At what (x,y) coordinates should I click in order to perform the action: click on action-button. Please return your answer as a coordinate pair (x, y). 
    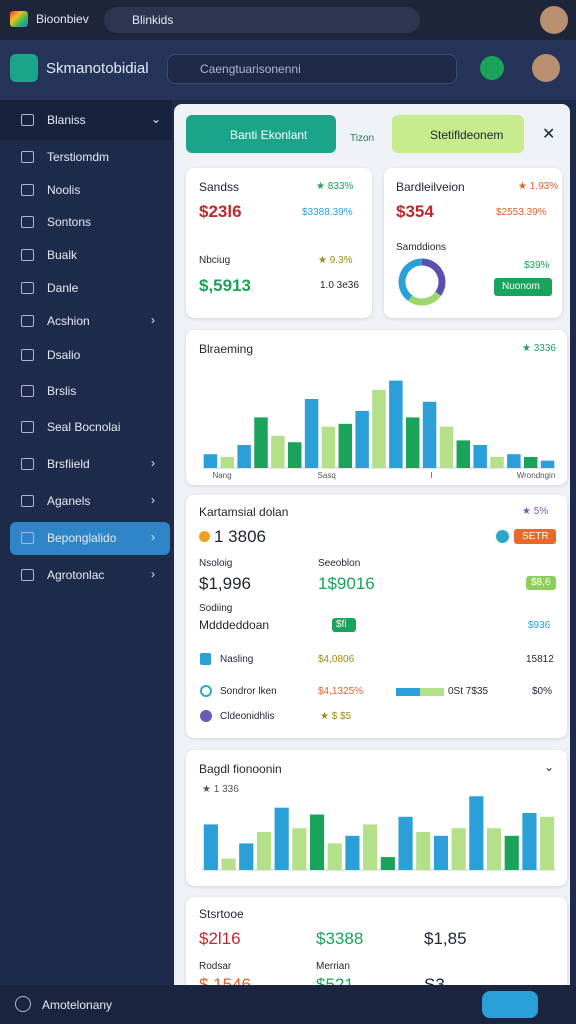
    Looking at the image, I should click on (492, 68).